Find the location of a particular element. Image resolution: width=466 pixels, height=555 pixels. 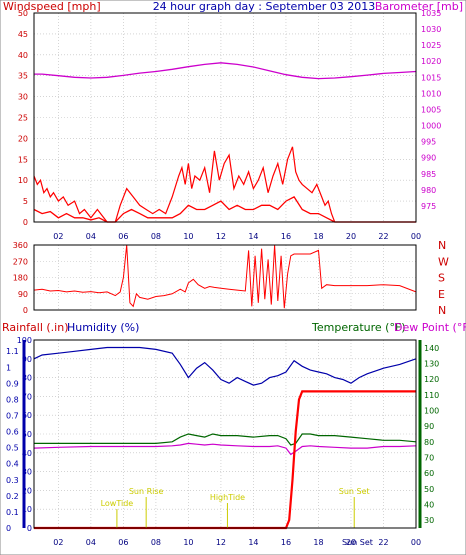

compass-label-w: W is located at coordinates (443, 261).